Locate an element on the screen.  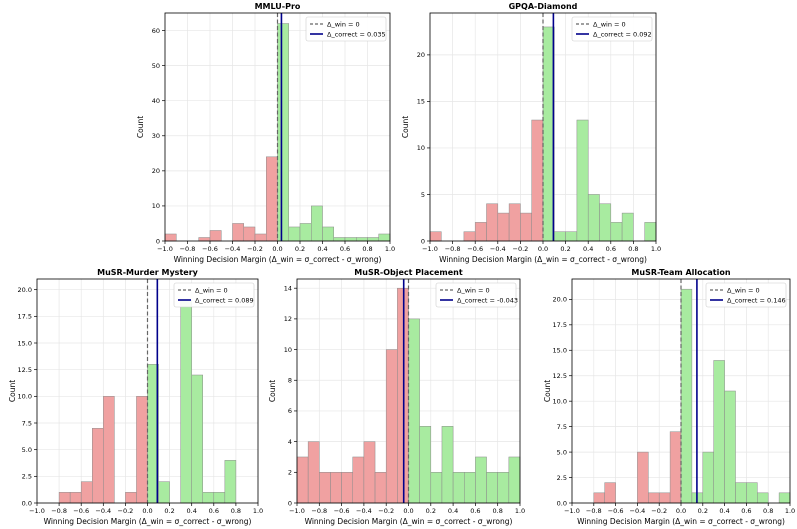
legend-label-correct: Δ_correct = 0.089 is located at coordinates (224, 300).